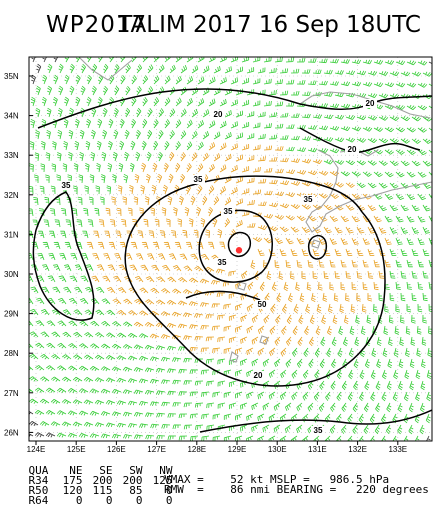 This screenshot has width=433, height=517. What do you see at coordinates (218, 114) in the screenshot?
I see `contour-label: 20` at bounding box center [218, 114].